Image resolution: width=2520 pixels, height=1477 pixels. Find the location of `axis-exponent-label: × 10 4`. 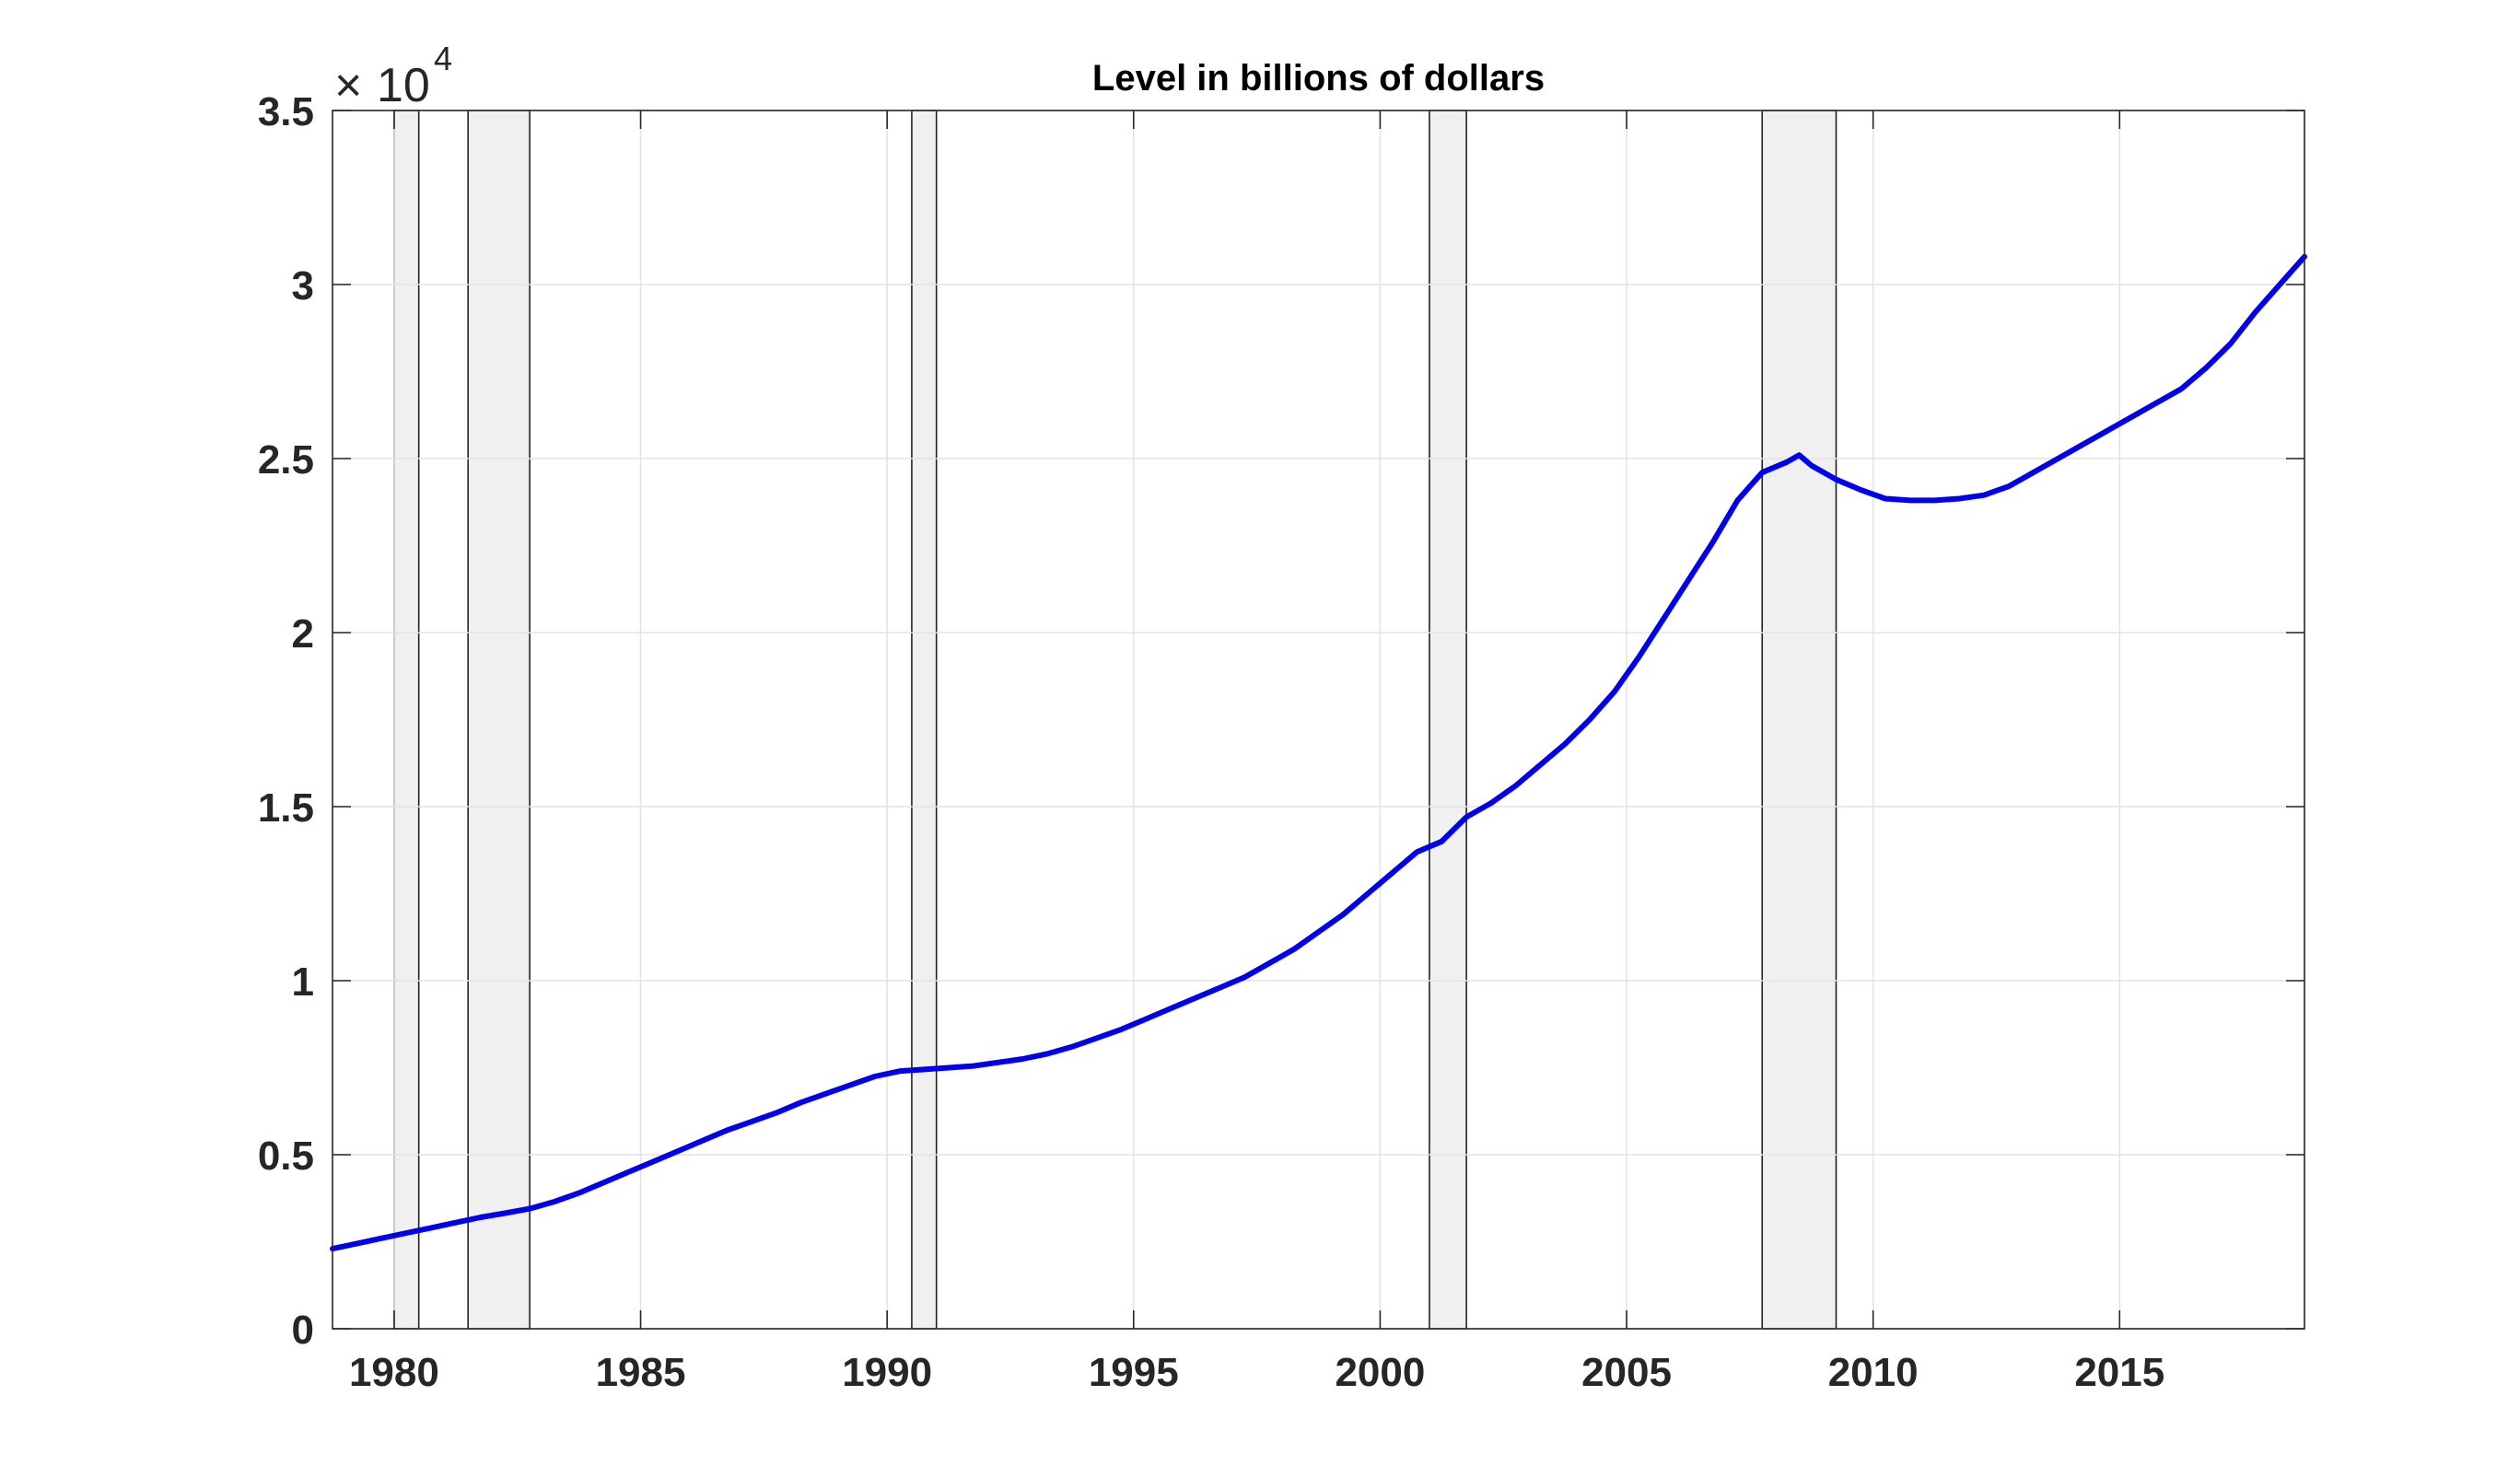

axis-exponent-label: × 10 4 is located at coordinates (393, 76).